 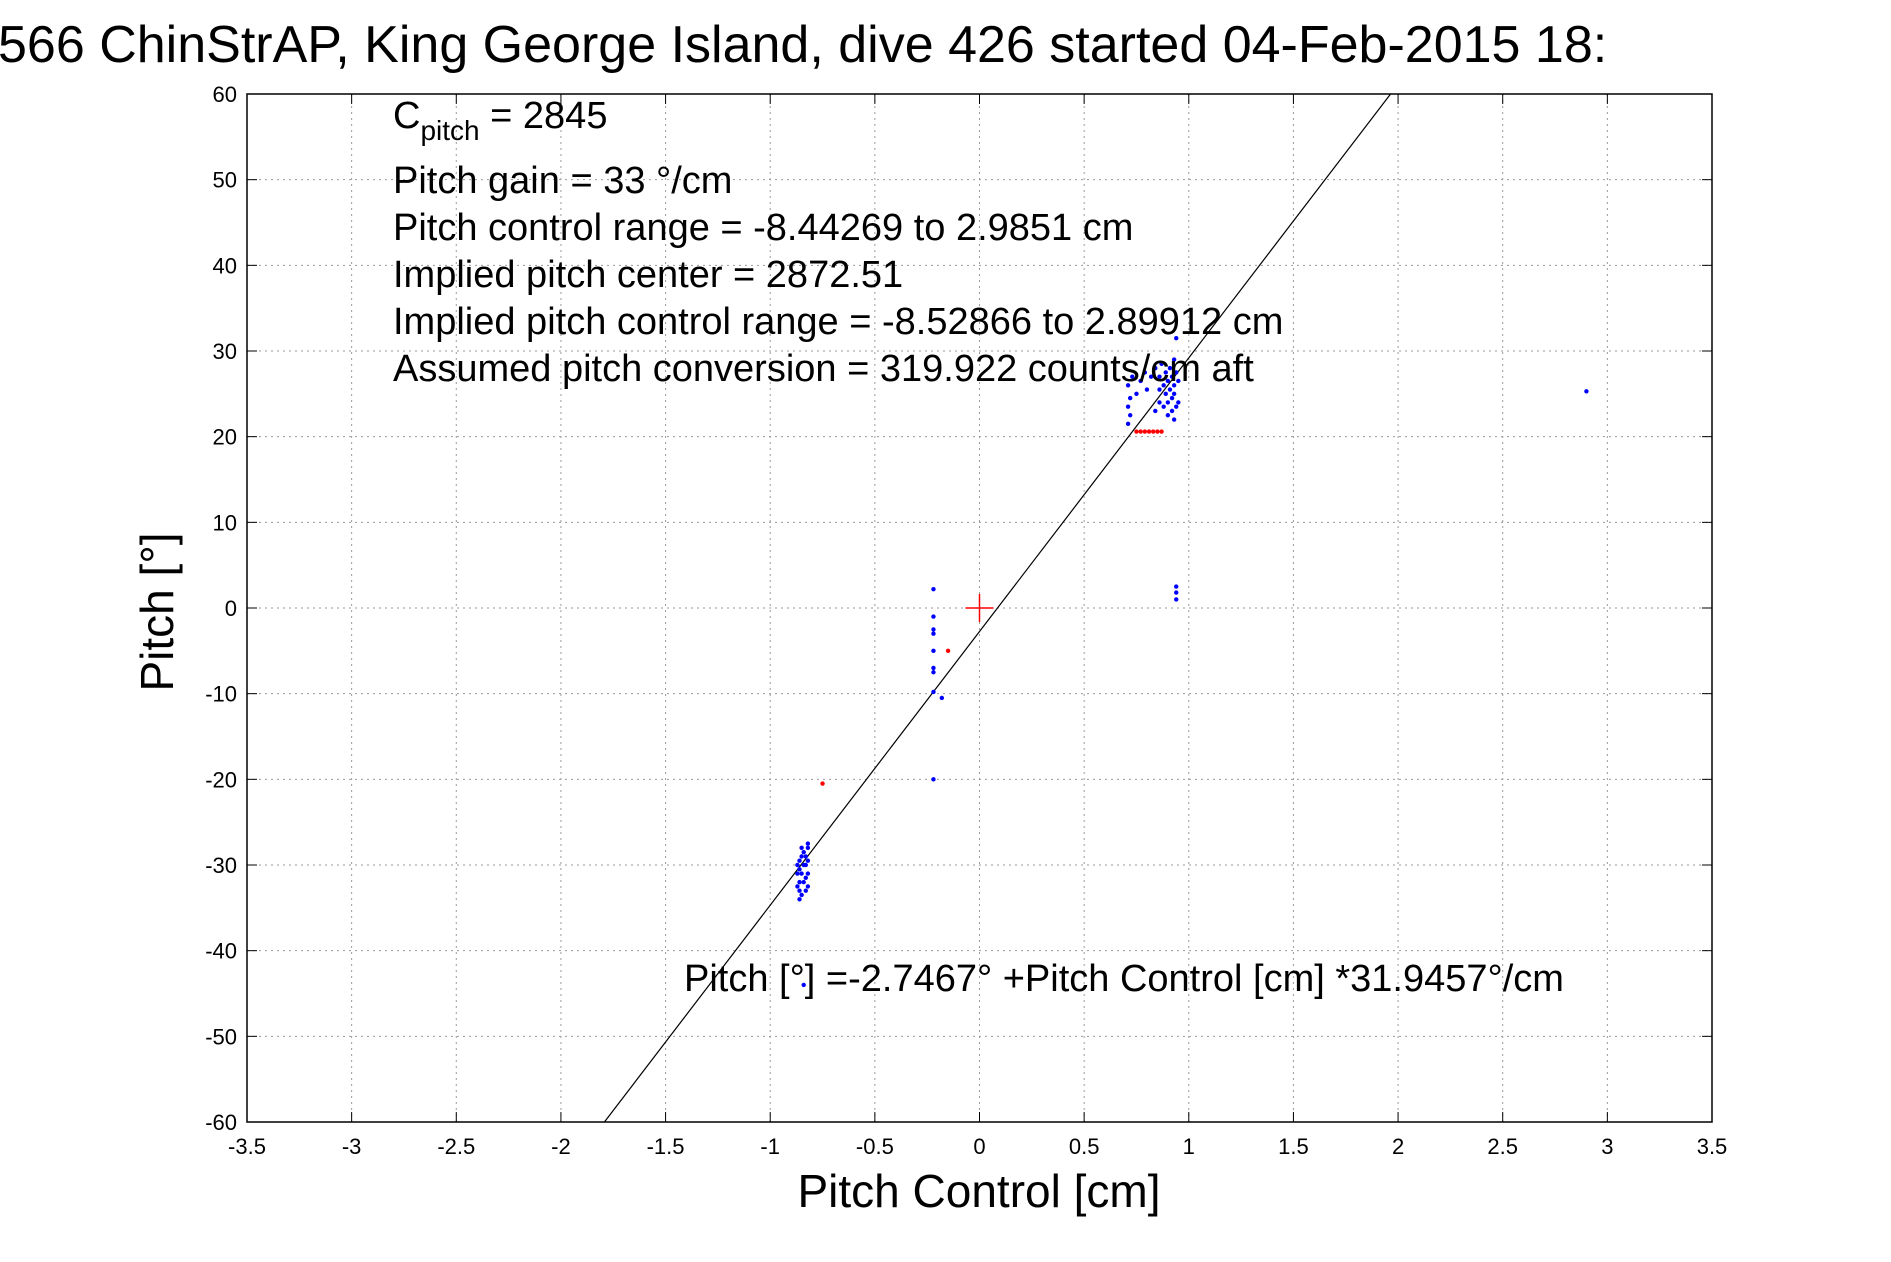 I want to click on c-pitch-sub: pitch, so click(x=449, y=130).